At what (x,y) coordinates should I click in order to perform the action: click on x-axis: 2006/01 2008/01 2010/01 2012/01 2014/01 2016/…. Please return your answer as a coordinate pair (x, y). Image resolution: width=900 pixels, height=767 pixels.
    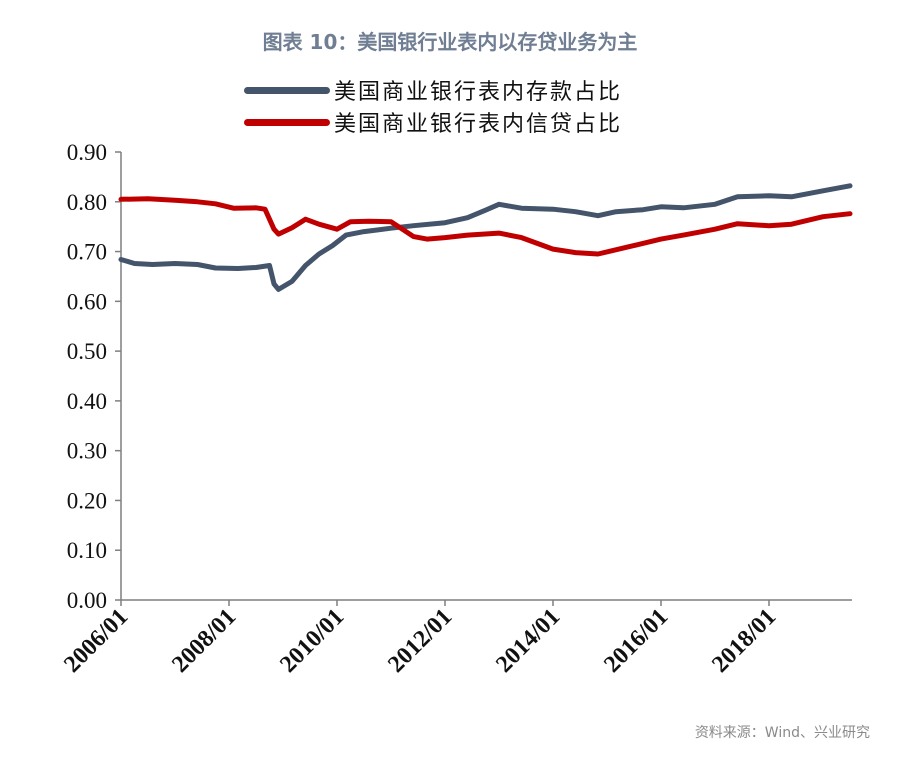
    Looking at the image, I should click on (455, 638).